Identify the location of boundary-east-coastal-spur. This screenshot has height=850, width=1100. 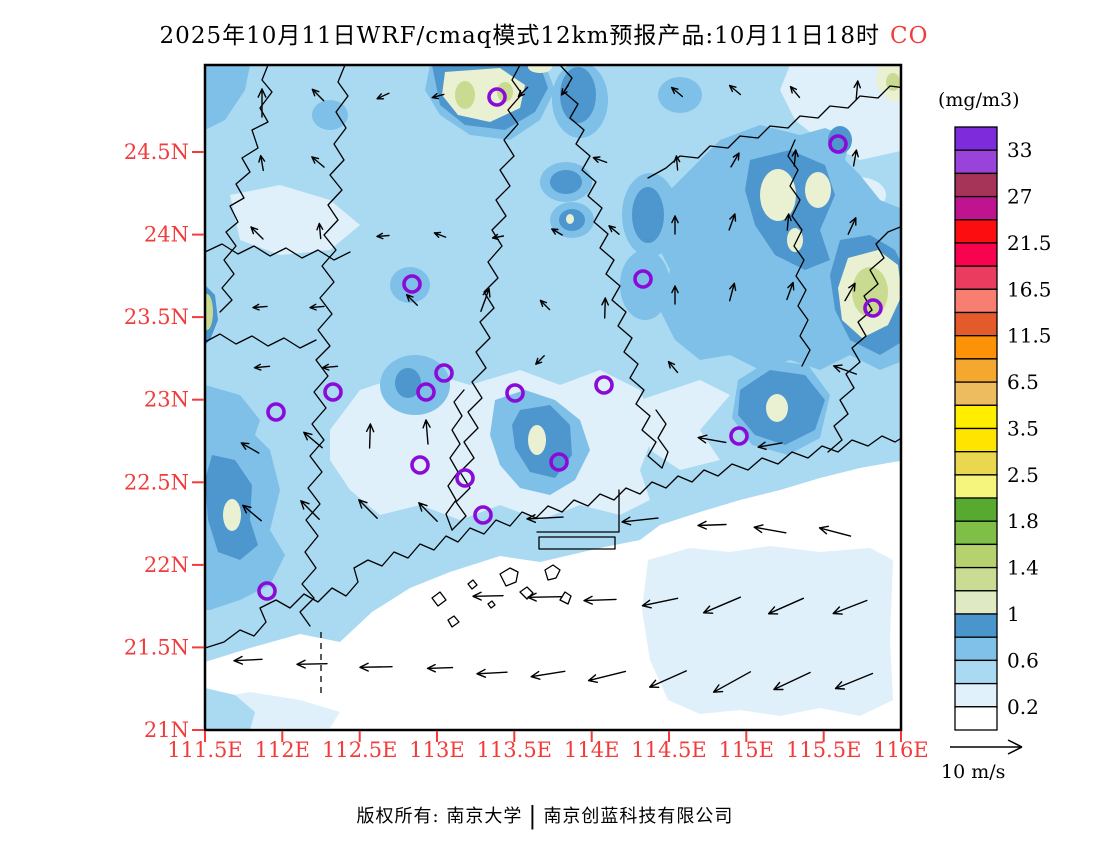
(662, 439).